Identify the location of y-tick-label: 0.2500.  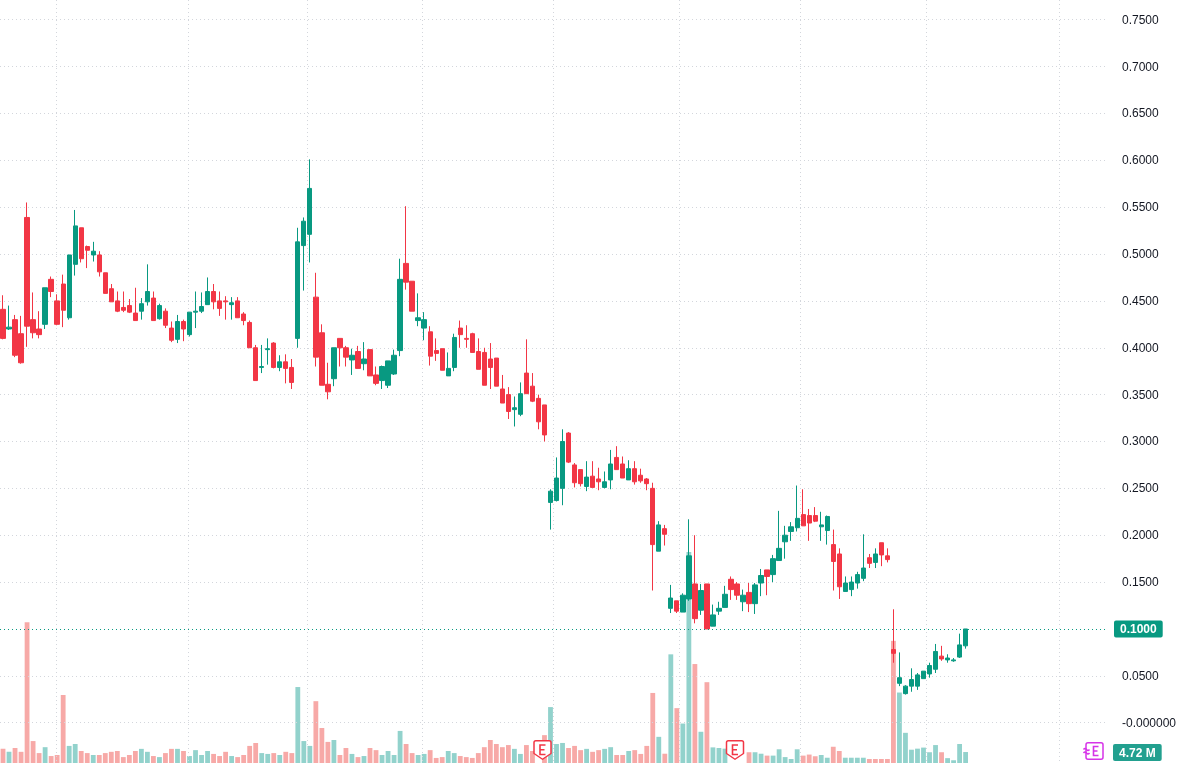
(1141, 488).